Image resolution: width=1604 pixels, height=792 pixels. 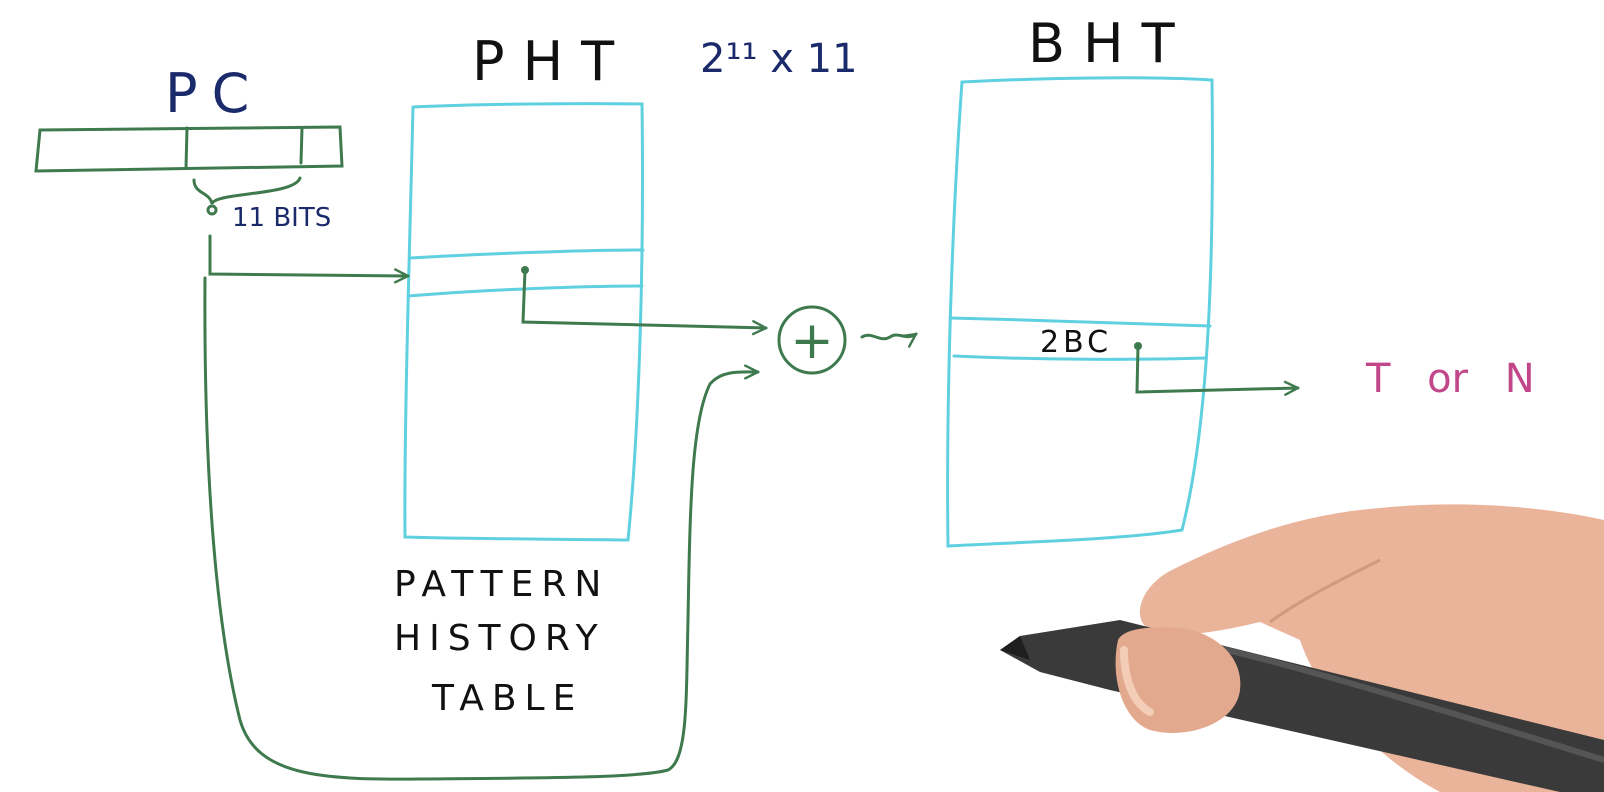 I want to click on thumb, so click(x=1178, y=680).